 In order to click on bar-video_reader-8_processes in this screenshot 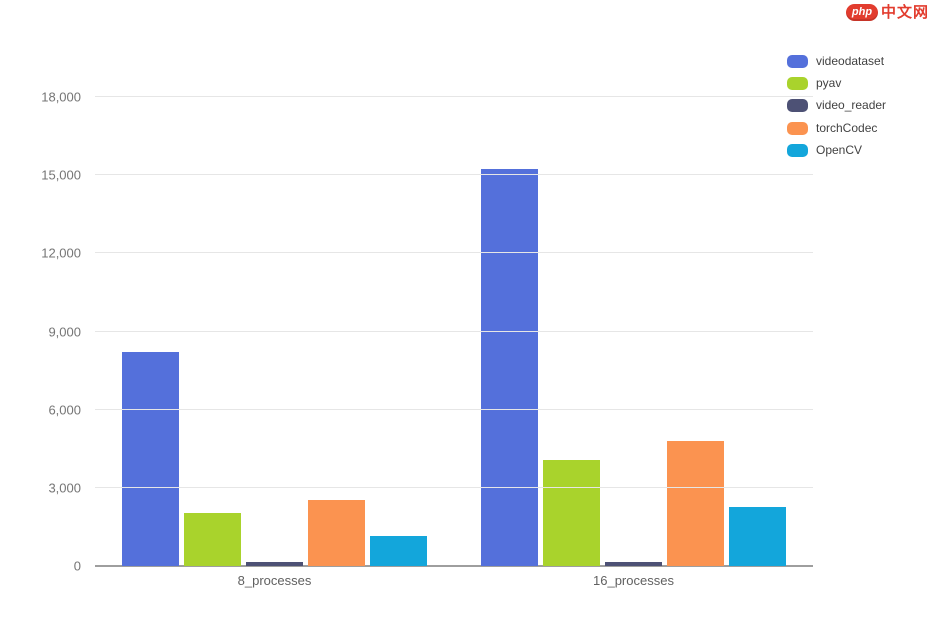, I will do `click(274, 564)`.